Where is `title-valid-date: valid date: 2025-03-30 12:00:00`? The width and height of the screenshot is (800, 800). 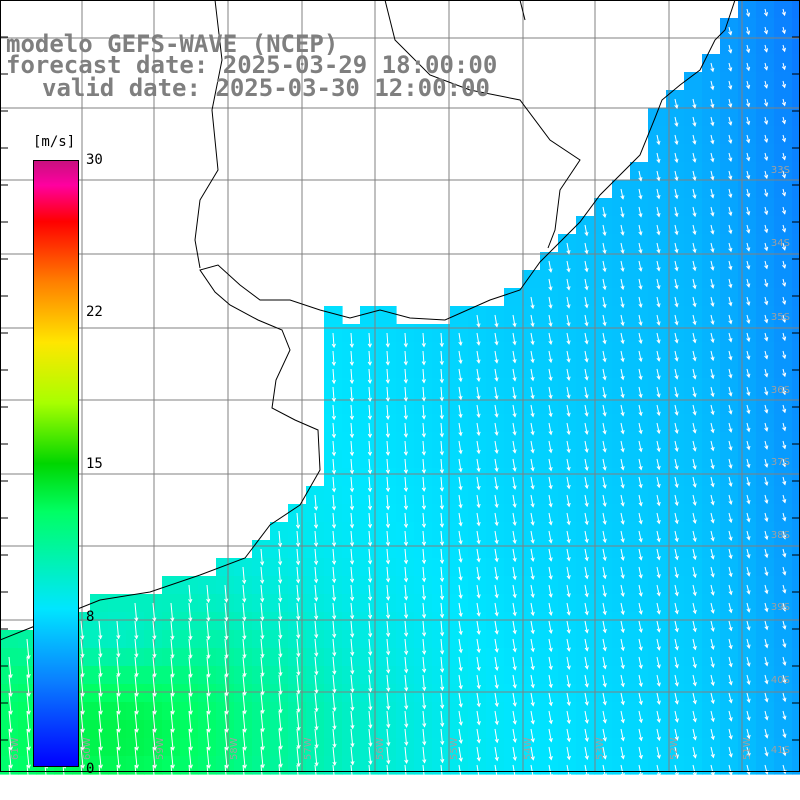
title-valid-date: valid date: 2025-03-30 12:00:00 is located at coordinates (266, 88).